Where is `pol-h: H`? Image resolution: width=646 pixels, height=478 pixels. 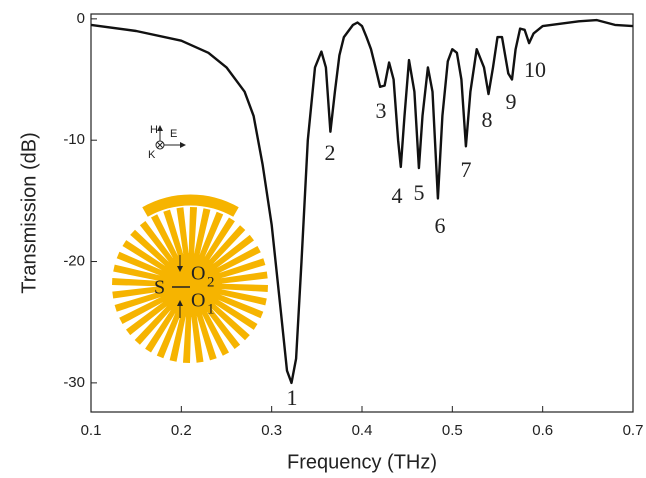 pol-h: H is located at coordinates (154, 130).